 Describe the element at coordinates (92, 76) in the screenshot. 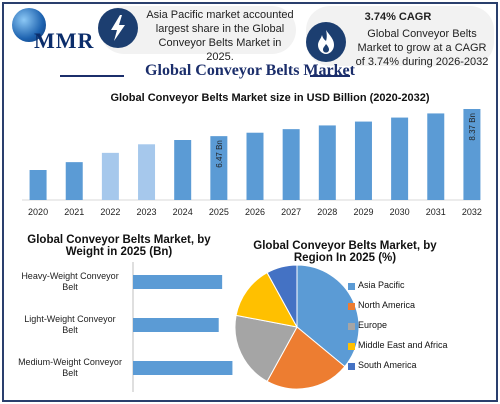

I see `title-rule-left` at that location.